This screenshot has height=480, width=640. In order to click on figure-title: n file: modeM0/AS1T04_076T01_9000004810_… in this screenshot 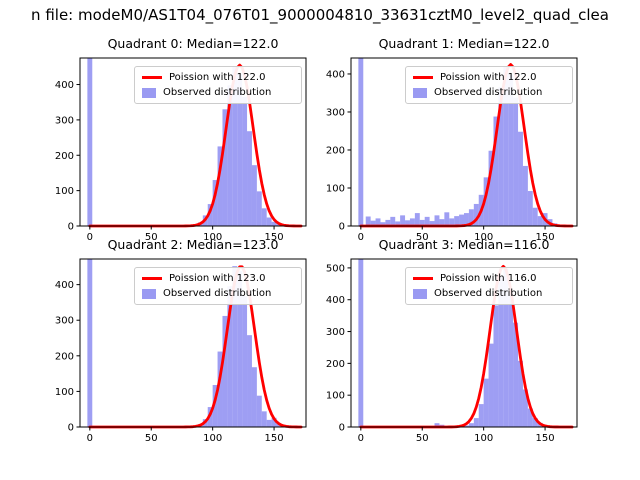, I will do `click(320, 15)`.